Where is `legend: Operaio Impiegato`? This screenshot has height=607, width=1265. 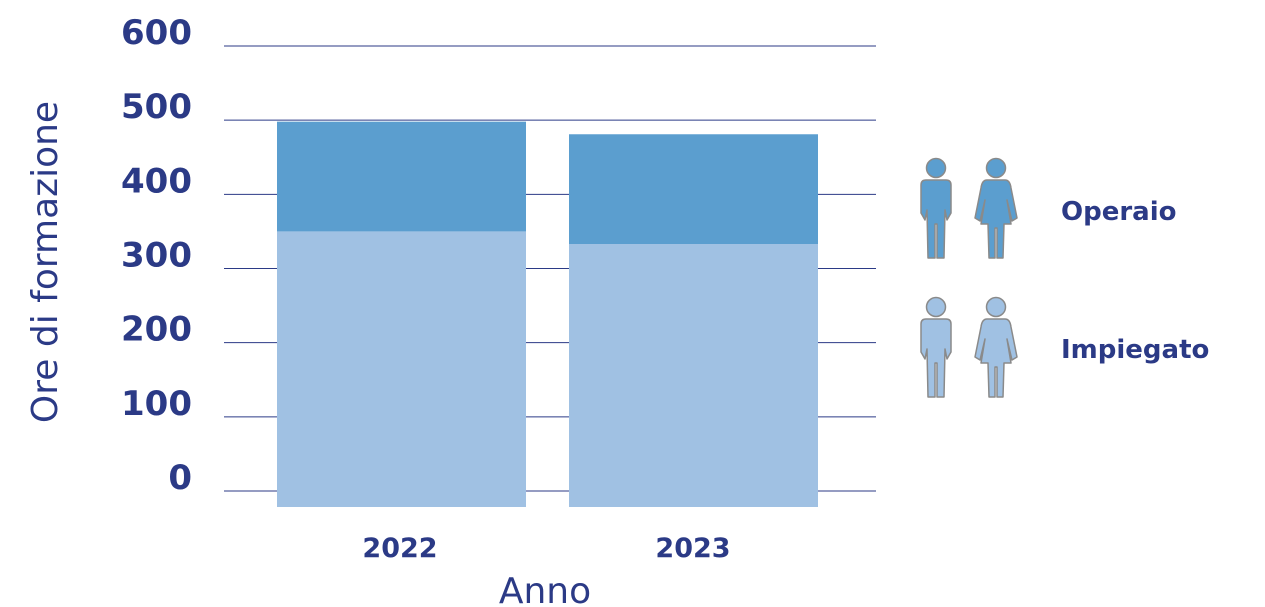 legend: Operaio Impiegato is located at coordinates (1064, 277).